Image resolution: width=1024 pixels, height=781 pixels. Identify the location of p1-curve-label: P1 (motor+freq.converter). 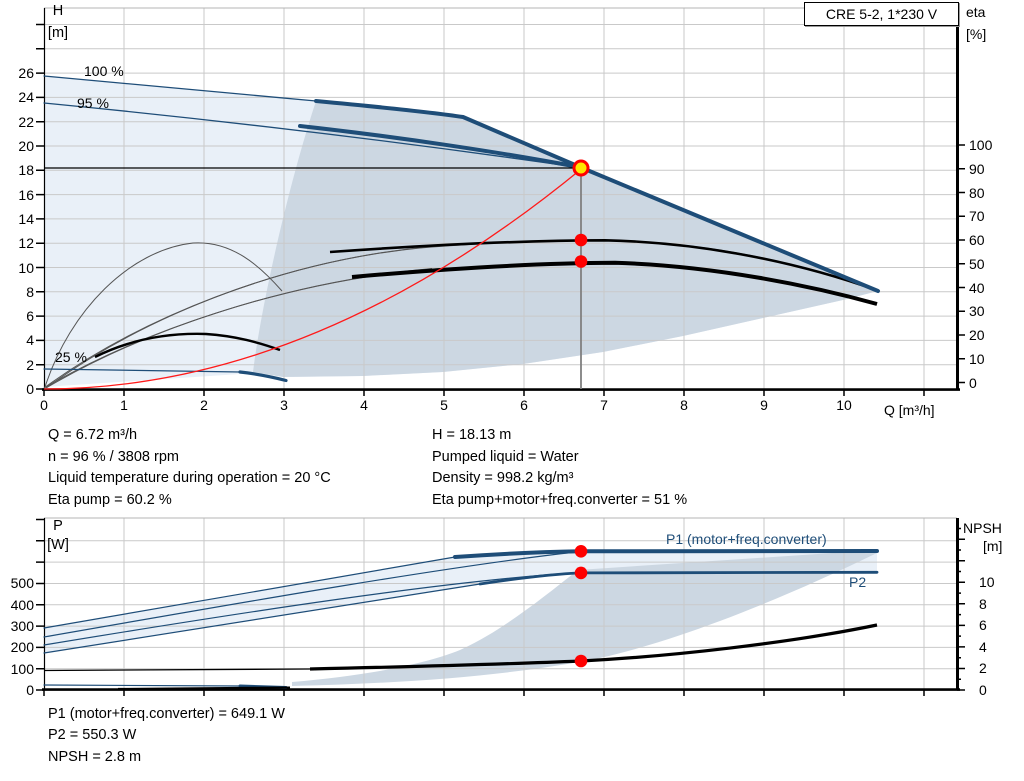
(746, 539).